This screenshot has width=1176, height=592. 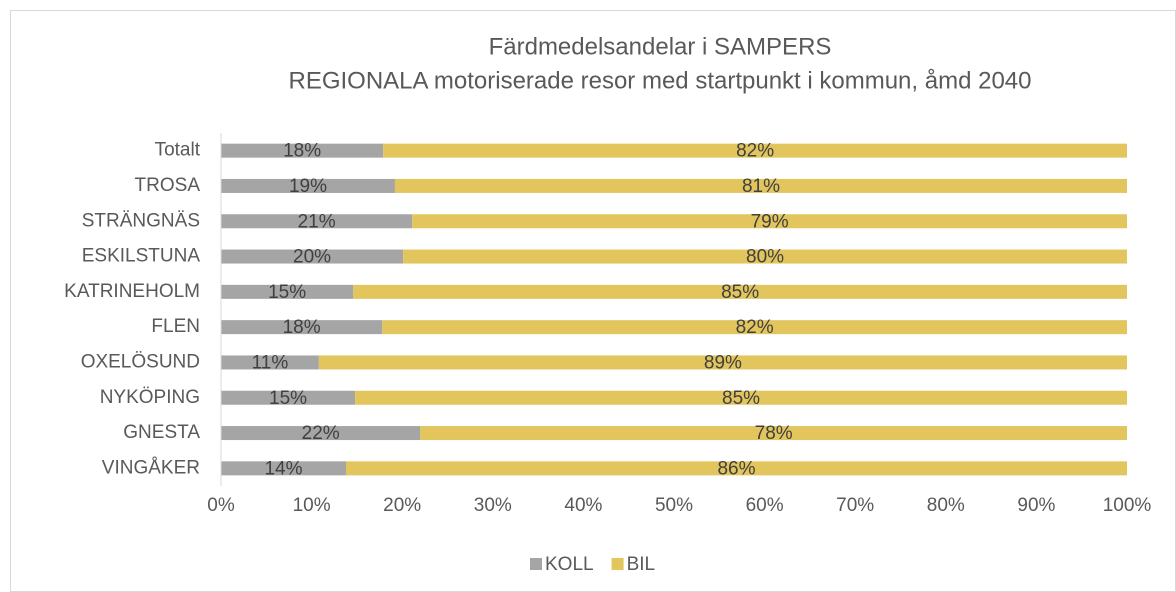 I want to click on x-tick-label: 30%, so click(x=493, y=505).